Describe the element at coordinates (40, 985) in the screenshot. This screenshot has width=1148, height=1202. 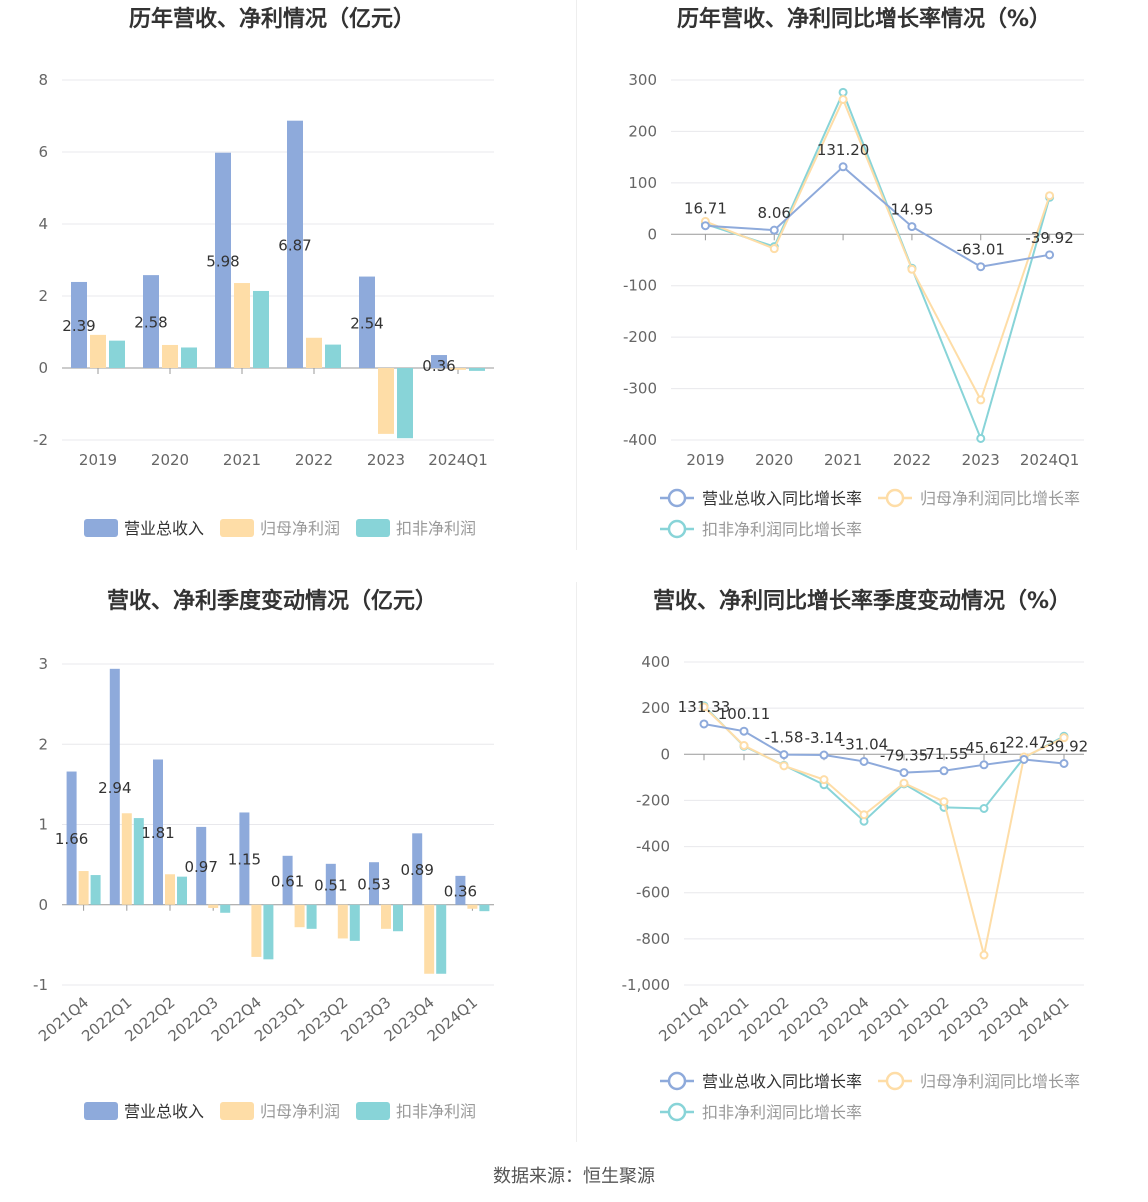
I see `y-tick-label: -1` at that location.